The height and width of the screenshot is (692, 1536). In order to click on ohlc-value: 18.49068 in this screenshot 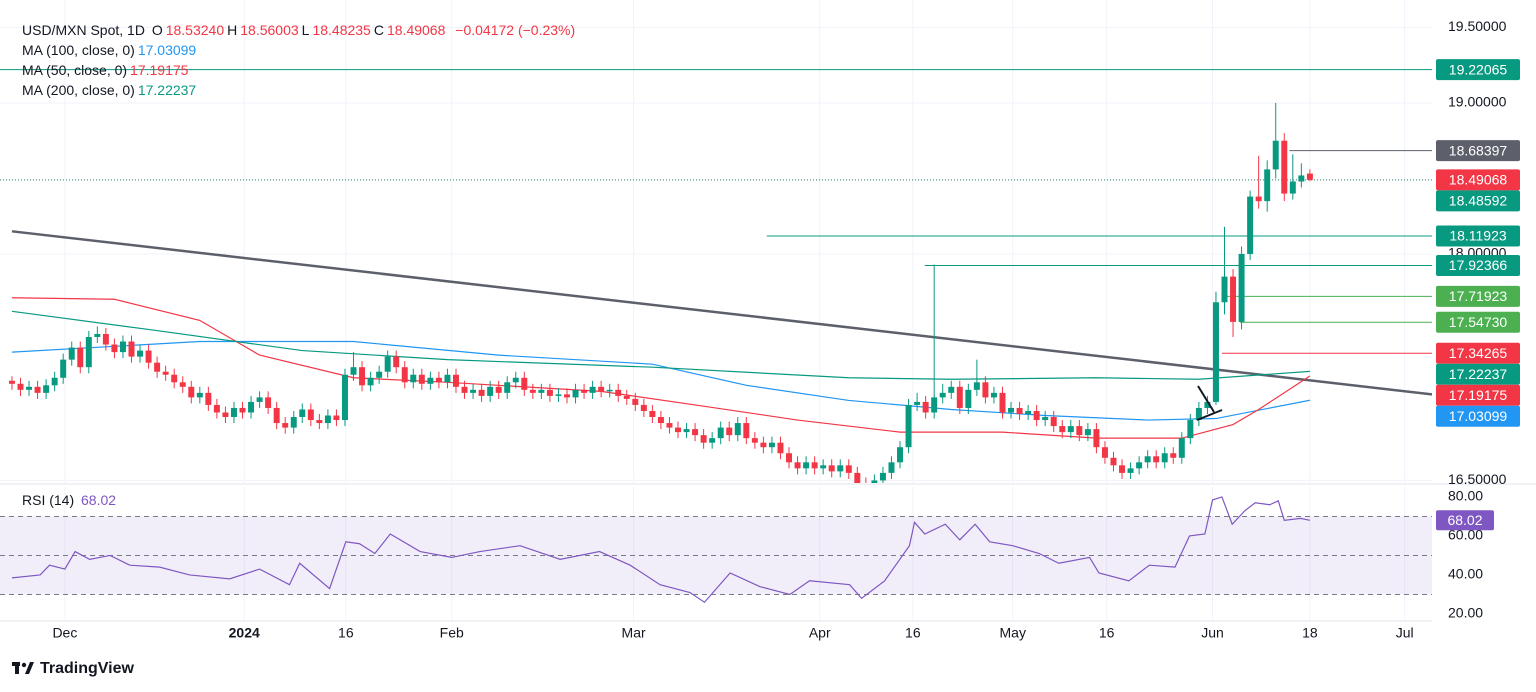, I will do `click(416, 30)`.